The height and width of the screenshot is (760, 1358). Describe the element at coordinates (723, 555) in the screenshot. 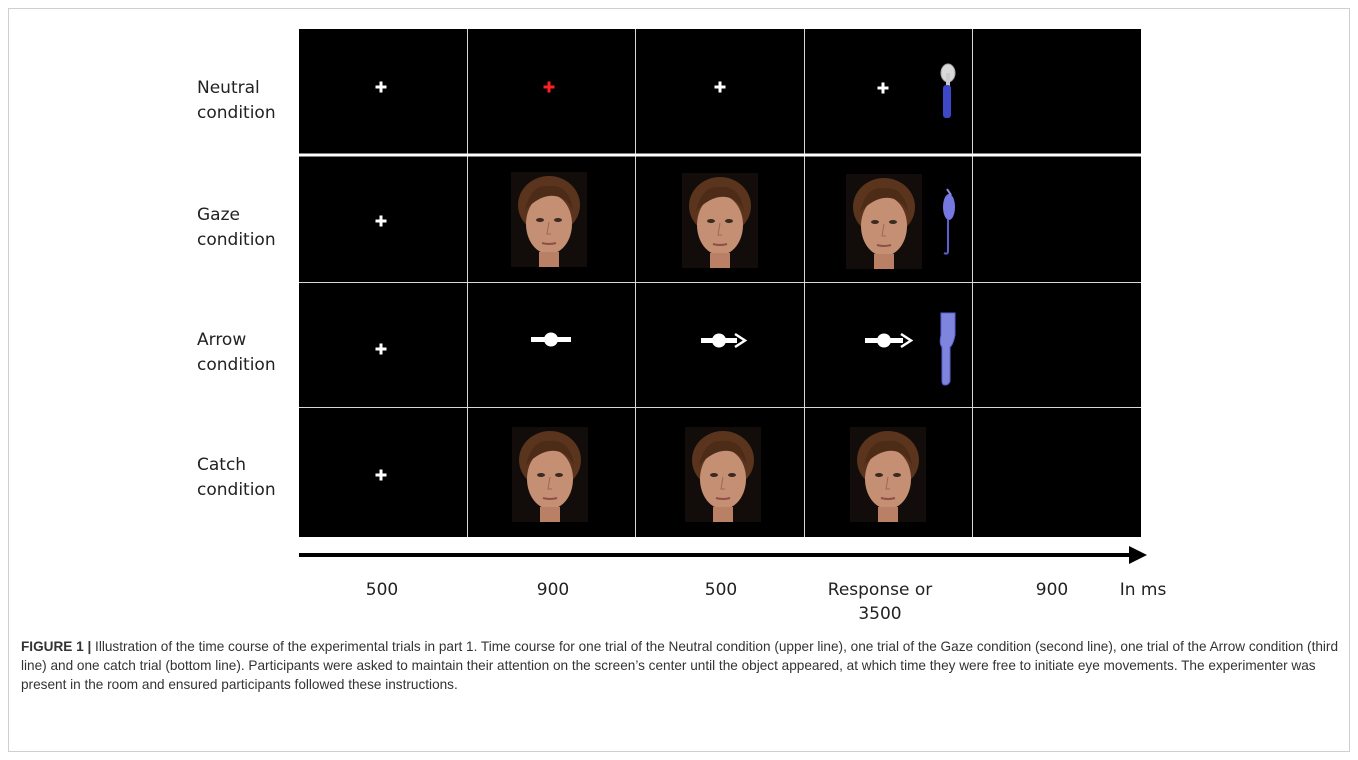

I see `time-axis-arrow-icon` at that location.